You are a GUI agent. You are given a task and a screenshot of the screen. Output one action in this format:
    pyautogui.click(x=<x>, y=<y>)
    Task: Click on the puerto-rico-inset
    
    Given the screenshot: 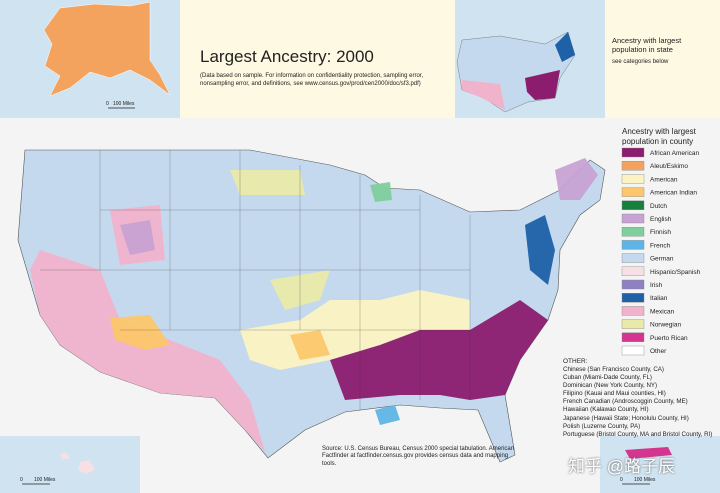 What is the action you would take?
    pyautogui.click(x=660, y=464)
    